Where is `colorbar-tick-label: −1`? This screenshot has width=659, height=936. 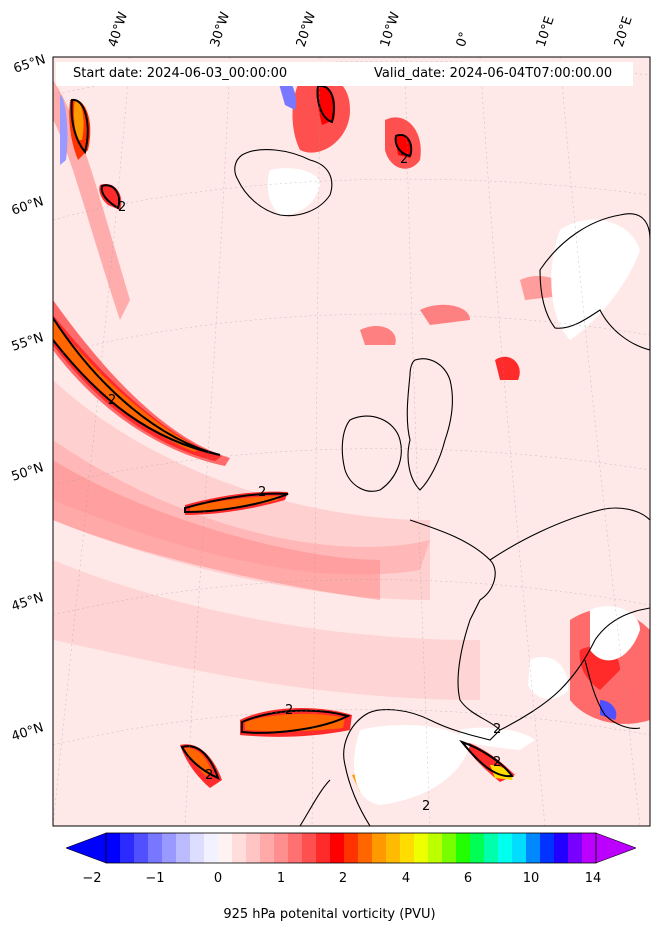
colorbar-tick-label: −1 is located at coordinates (155, 878).